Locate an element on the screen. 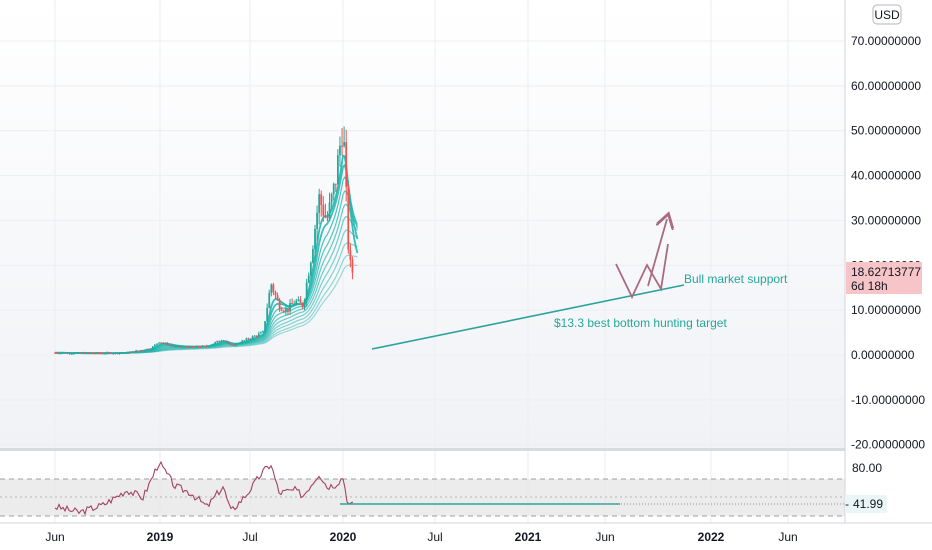 The width and height of the screenshot is (932, 550). last-price-value: 18.62713777 is located at coordinates (886, 272).